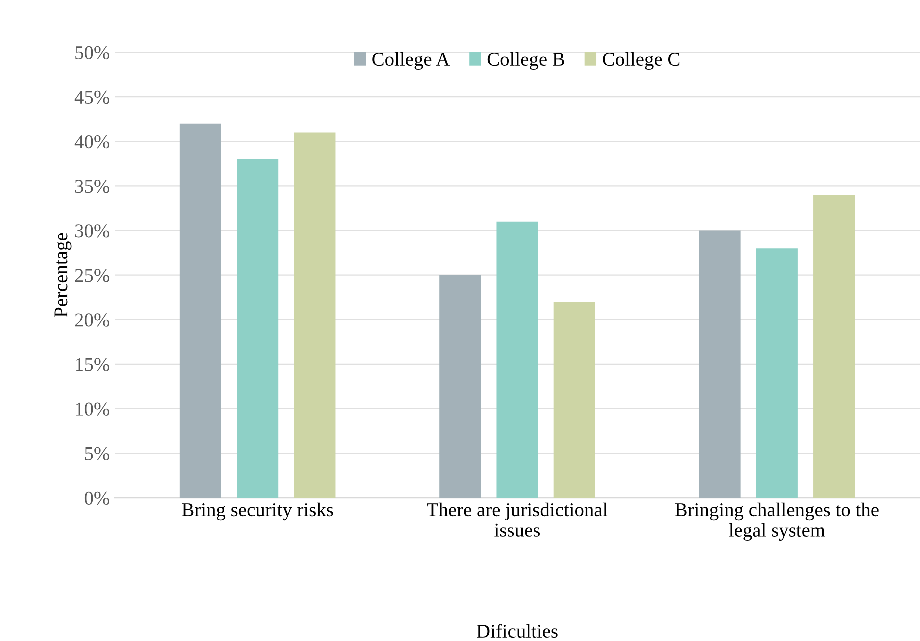 The image size is (920, 641). I want to click on y-tick-label: 30%, so click(92, 231).